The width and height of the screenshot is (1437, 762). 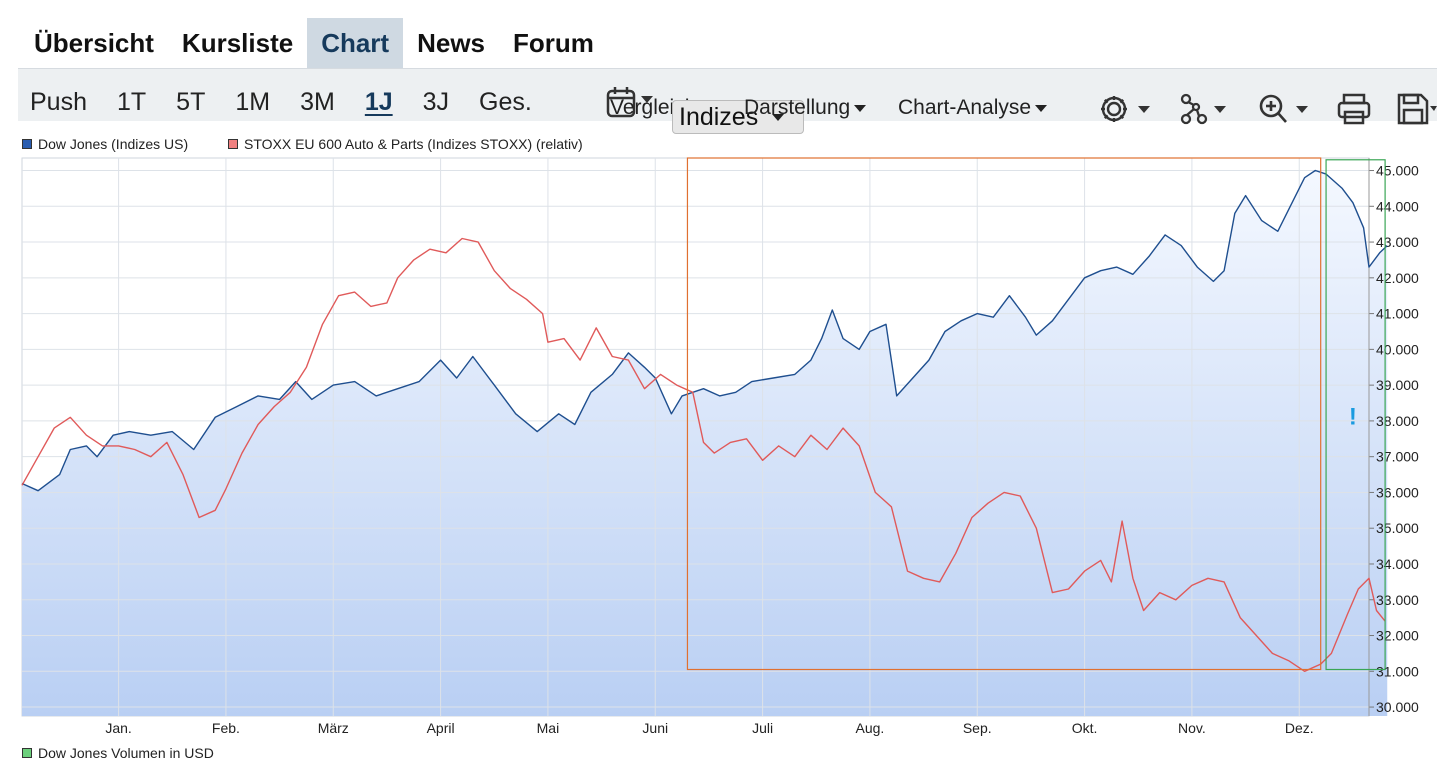 What do you see at coordinates (233, 144) in the screenshot?
I see `legend-swatch-stoxx` at bounding box center [233, 144].